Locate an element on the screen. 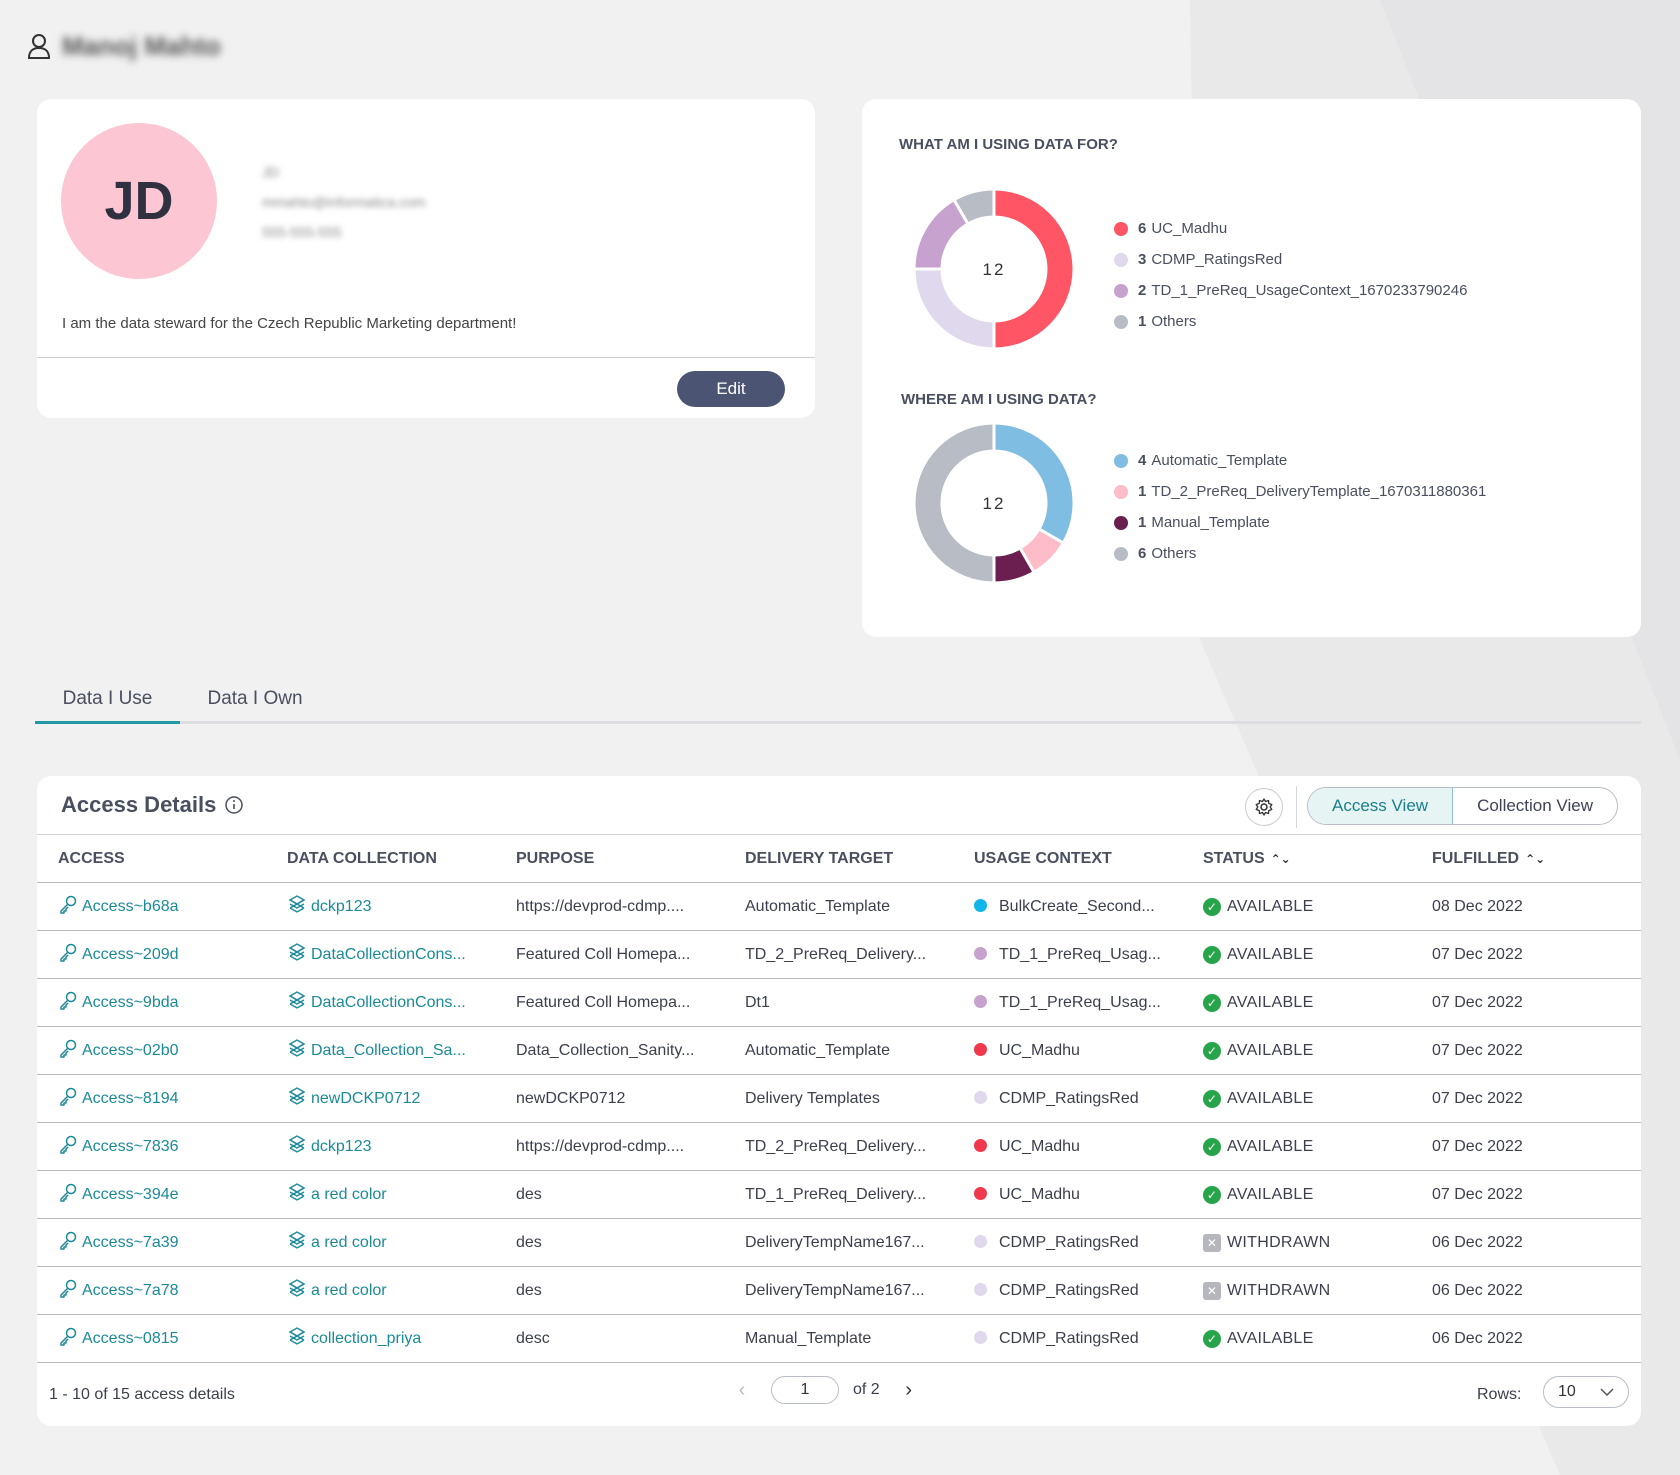 This screenshot has width=1680, height=1475. legend-item: 1 Others is located at coordinates (1290, 321).